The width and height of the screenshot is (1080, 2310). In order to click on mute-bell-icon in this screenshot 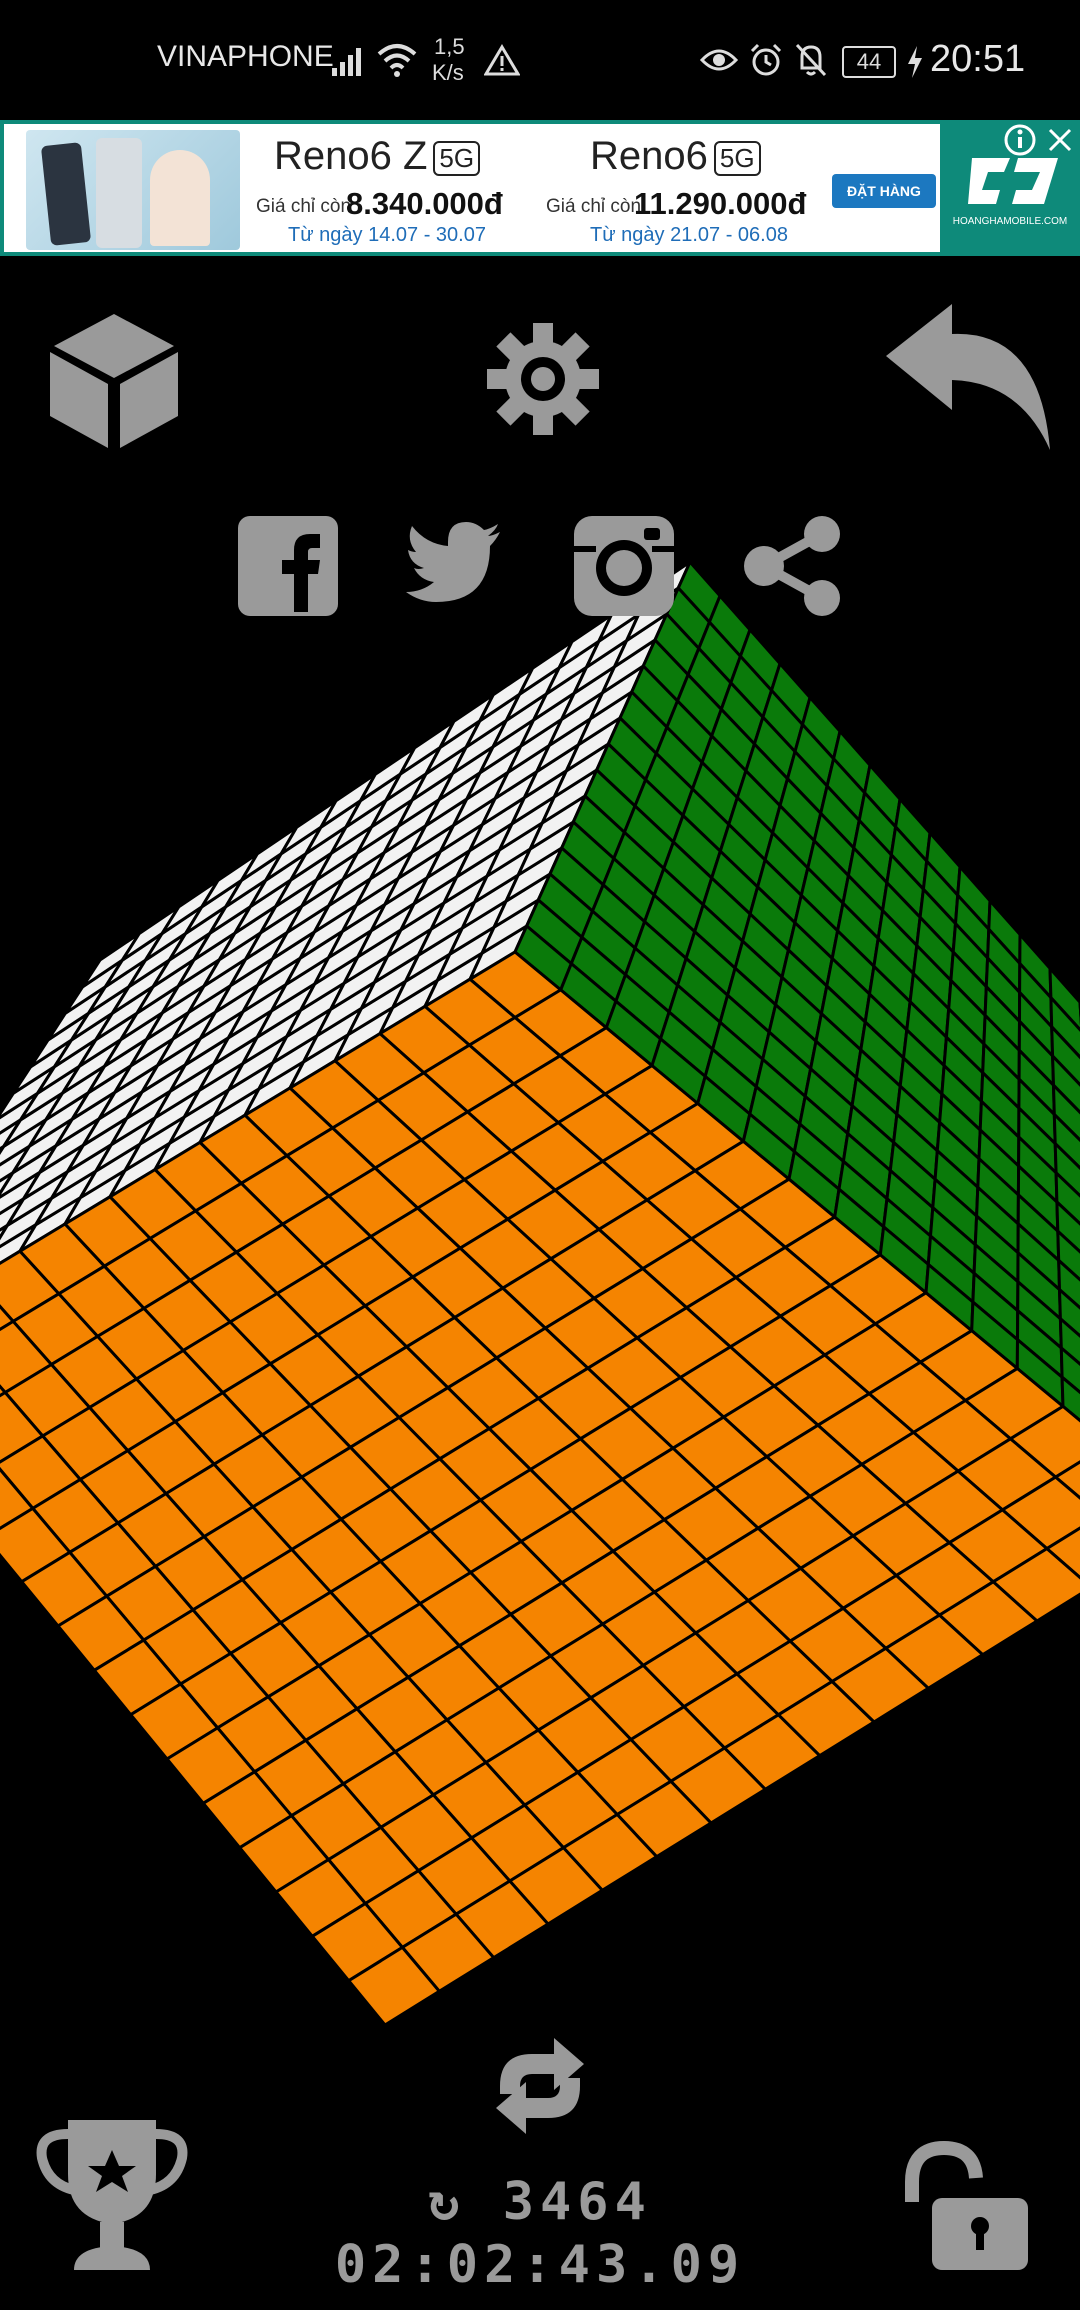, I will do `click(811, 60)`.